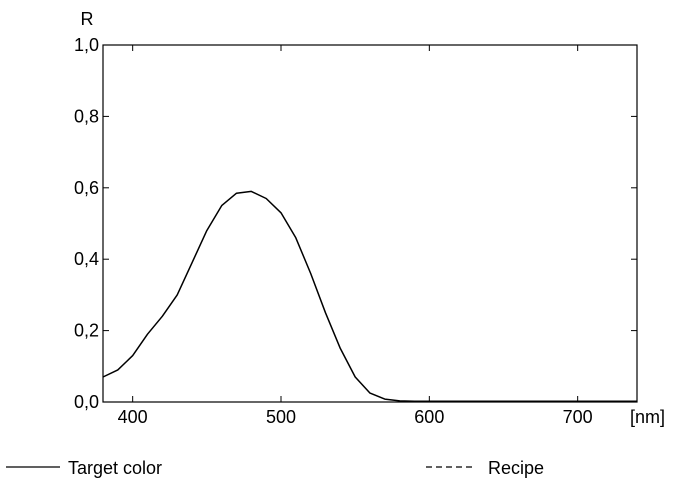 The height and width of the screenshot is (485, 682). I want to click on x-tick-label: 700, so click(578, 417).